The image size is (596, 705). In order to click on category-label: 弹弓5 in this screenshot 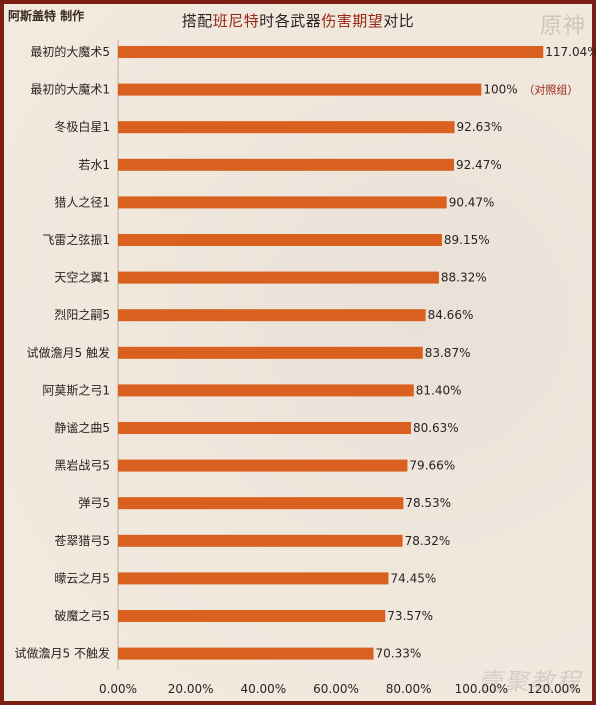, I will do `click(94, 503)`.